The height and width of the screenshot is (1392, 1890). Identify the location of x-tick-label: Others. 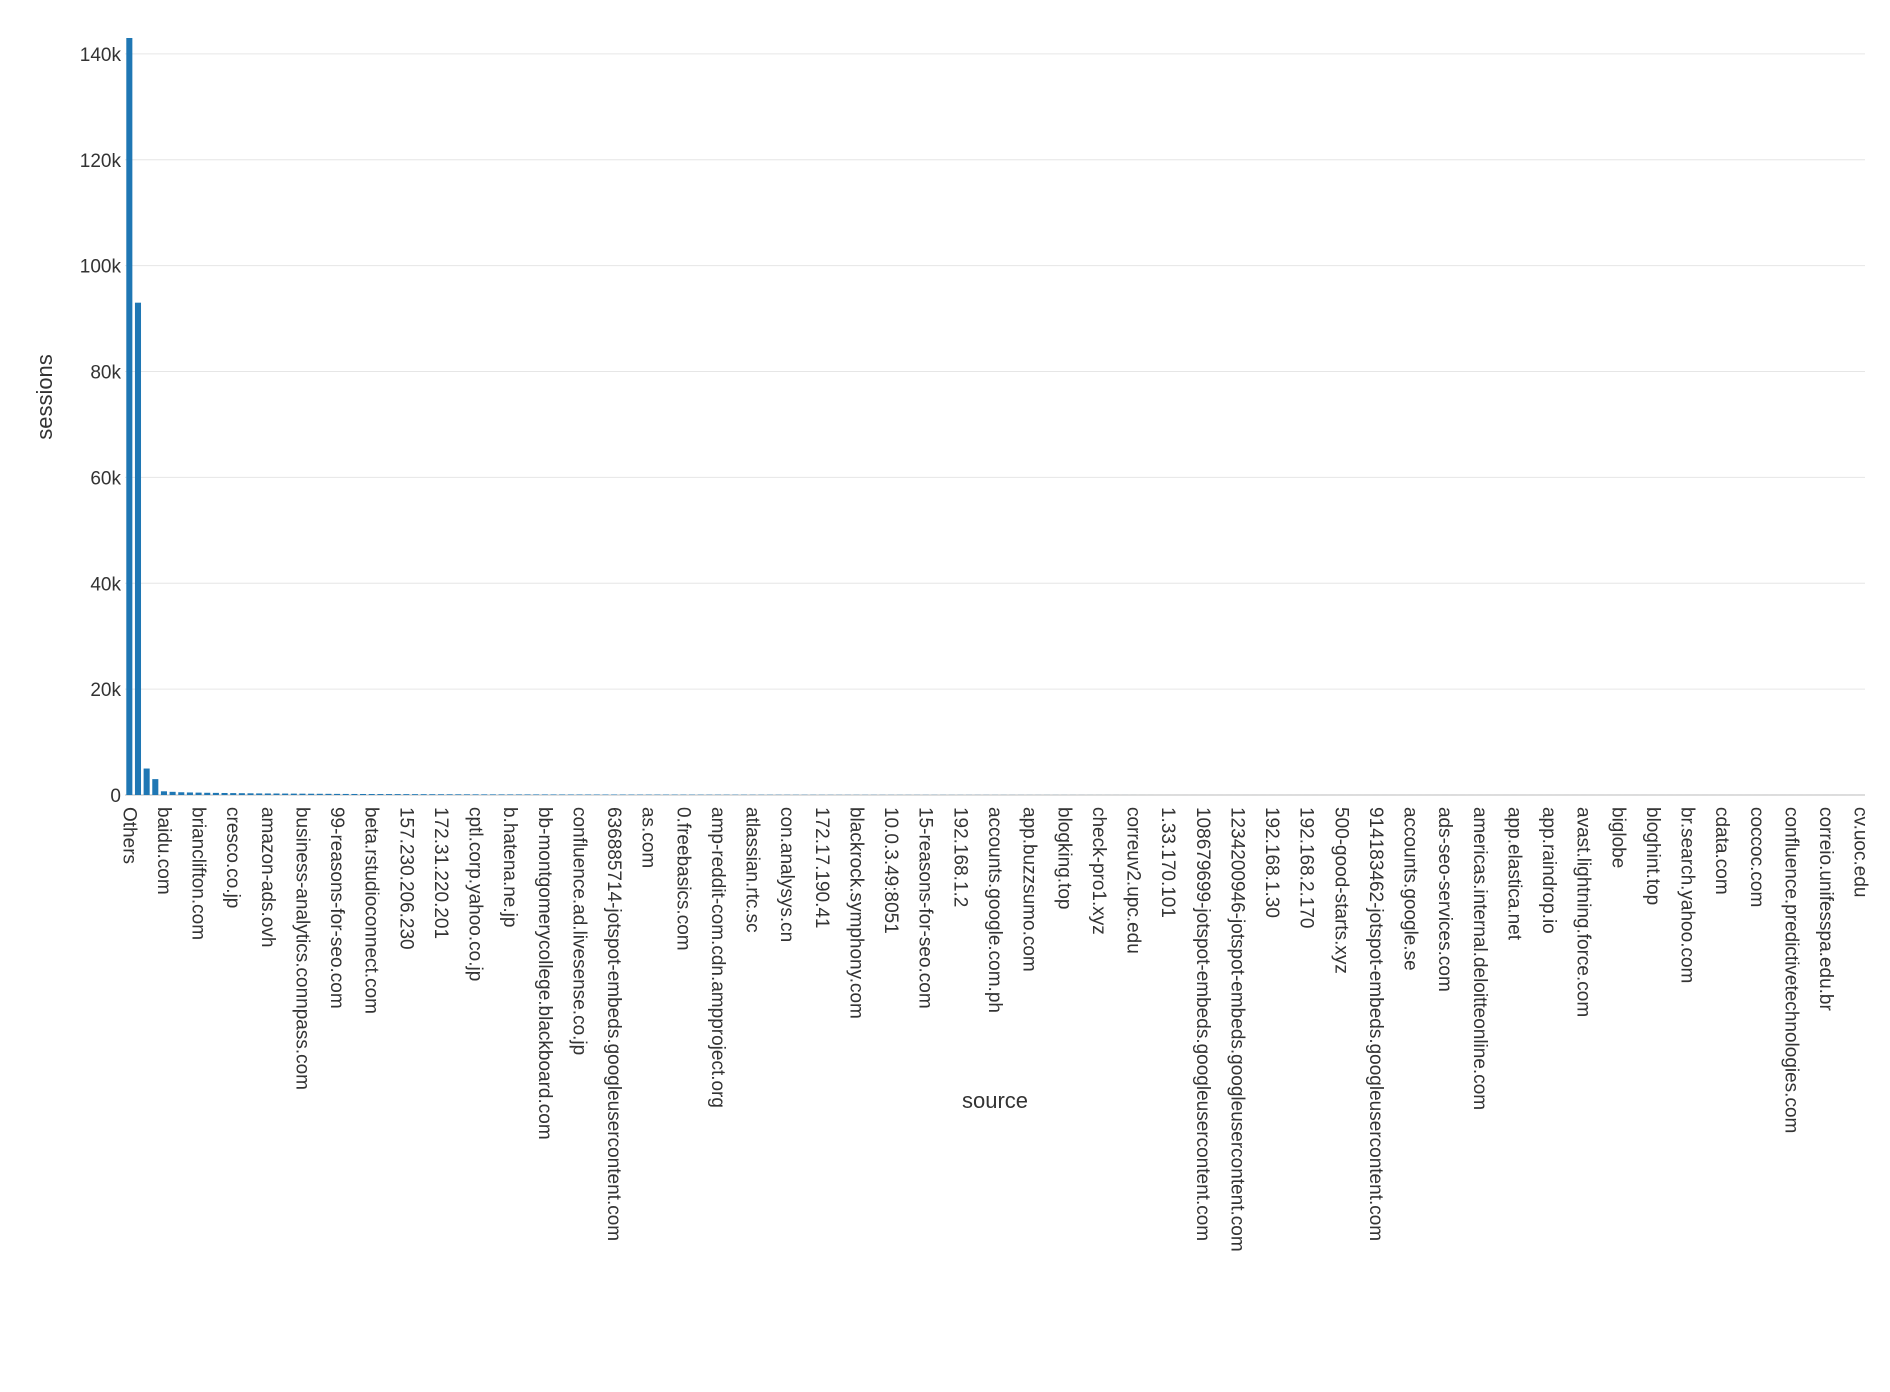
(128, 835).